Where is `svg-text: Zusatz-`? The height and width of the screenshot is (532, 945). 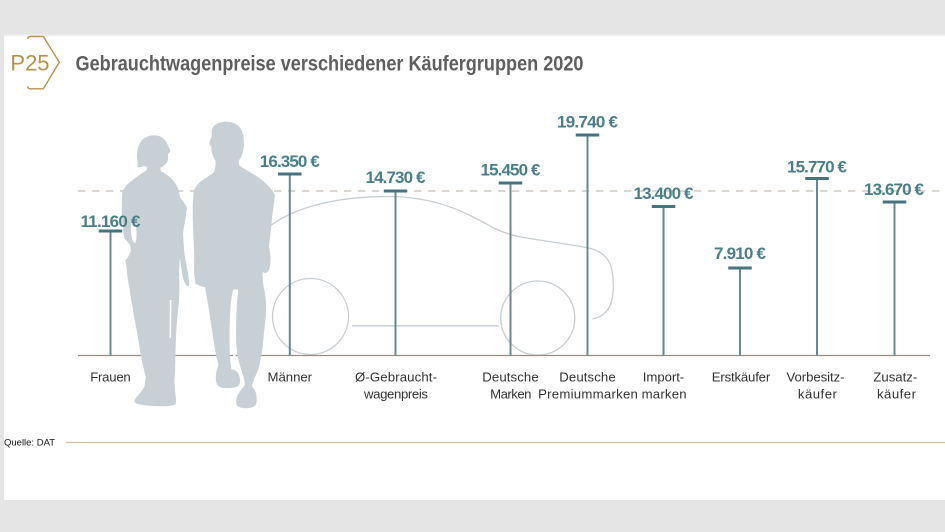
svg-text: Zusatz- is located at coordinates (895, 377).